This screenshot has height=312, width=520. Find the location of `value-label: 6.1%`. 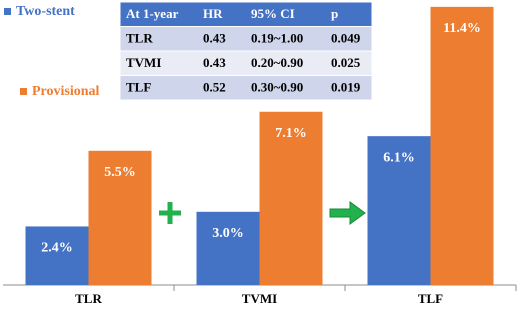

value-label: 6.1% is located at coordinates (399, 157).